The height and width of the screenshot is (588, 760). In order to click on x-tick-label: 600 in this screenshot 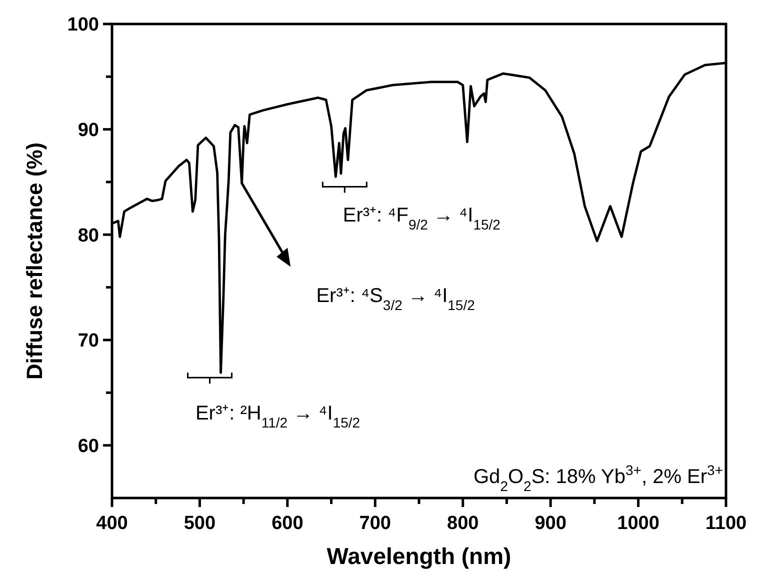, I will do `click(288, 523)`.